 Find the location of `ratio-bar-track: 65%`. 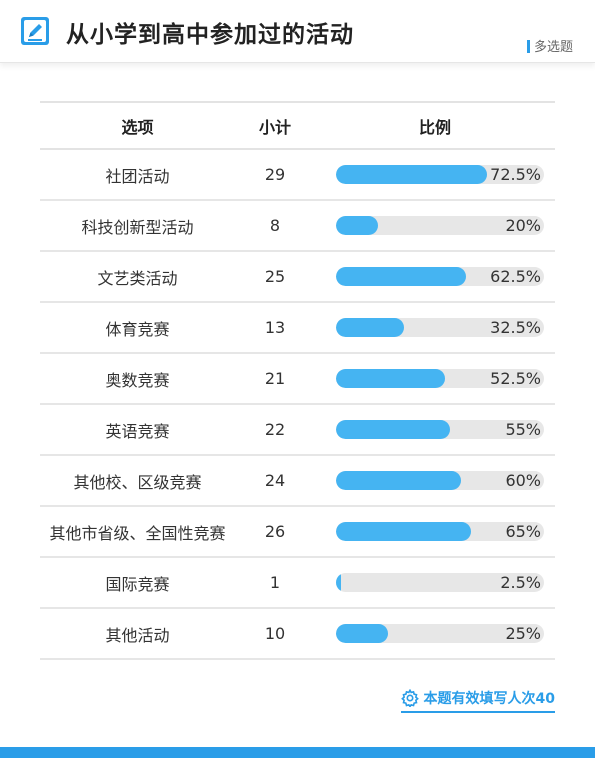

ratio-bar-track: 65% is located at coordinates (440, 531).